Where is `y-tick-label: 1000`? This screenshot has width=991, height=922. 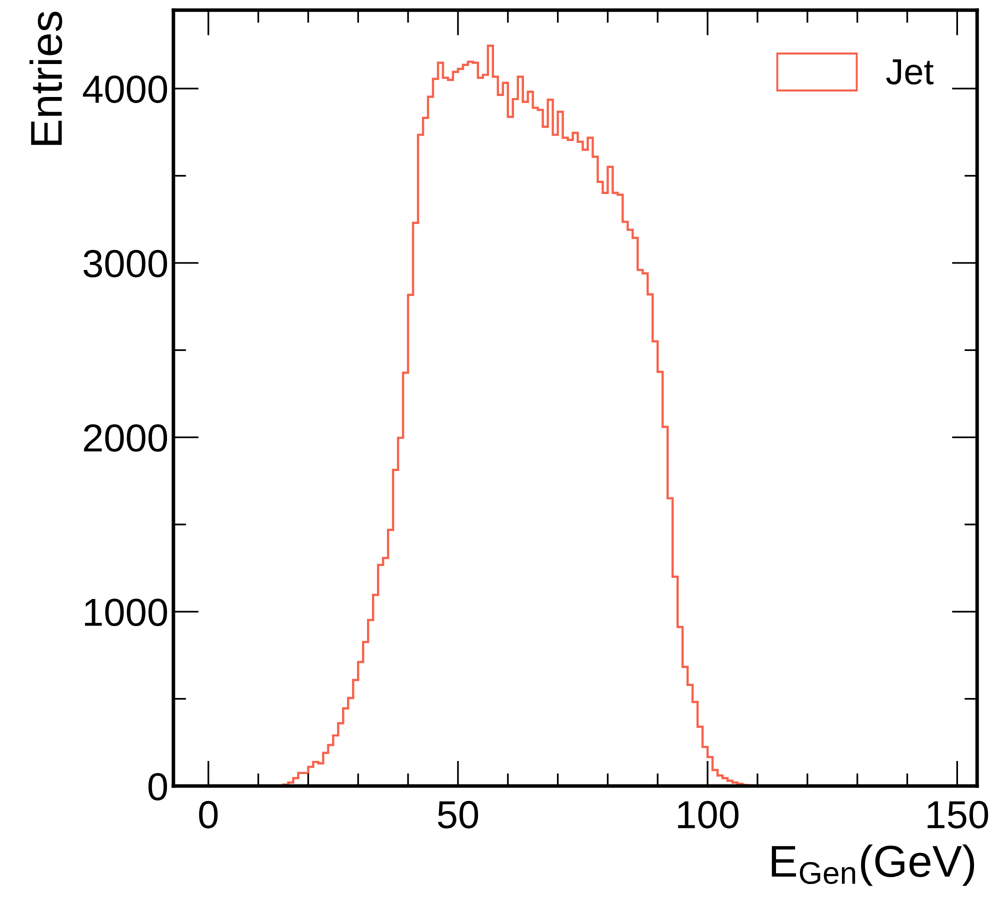 y-tick-label: 1000 is located at coordinates (126, 612).